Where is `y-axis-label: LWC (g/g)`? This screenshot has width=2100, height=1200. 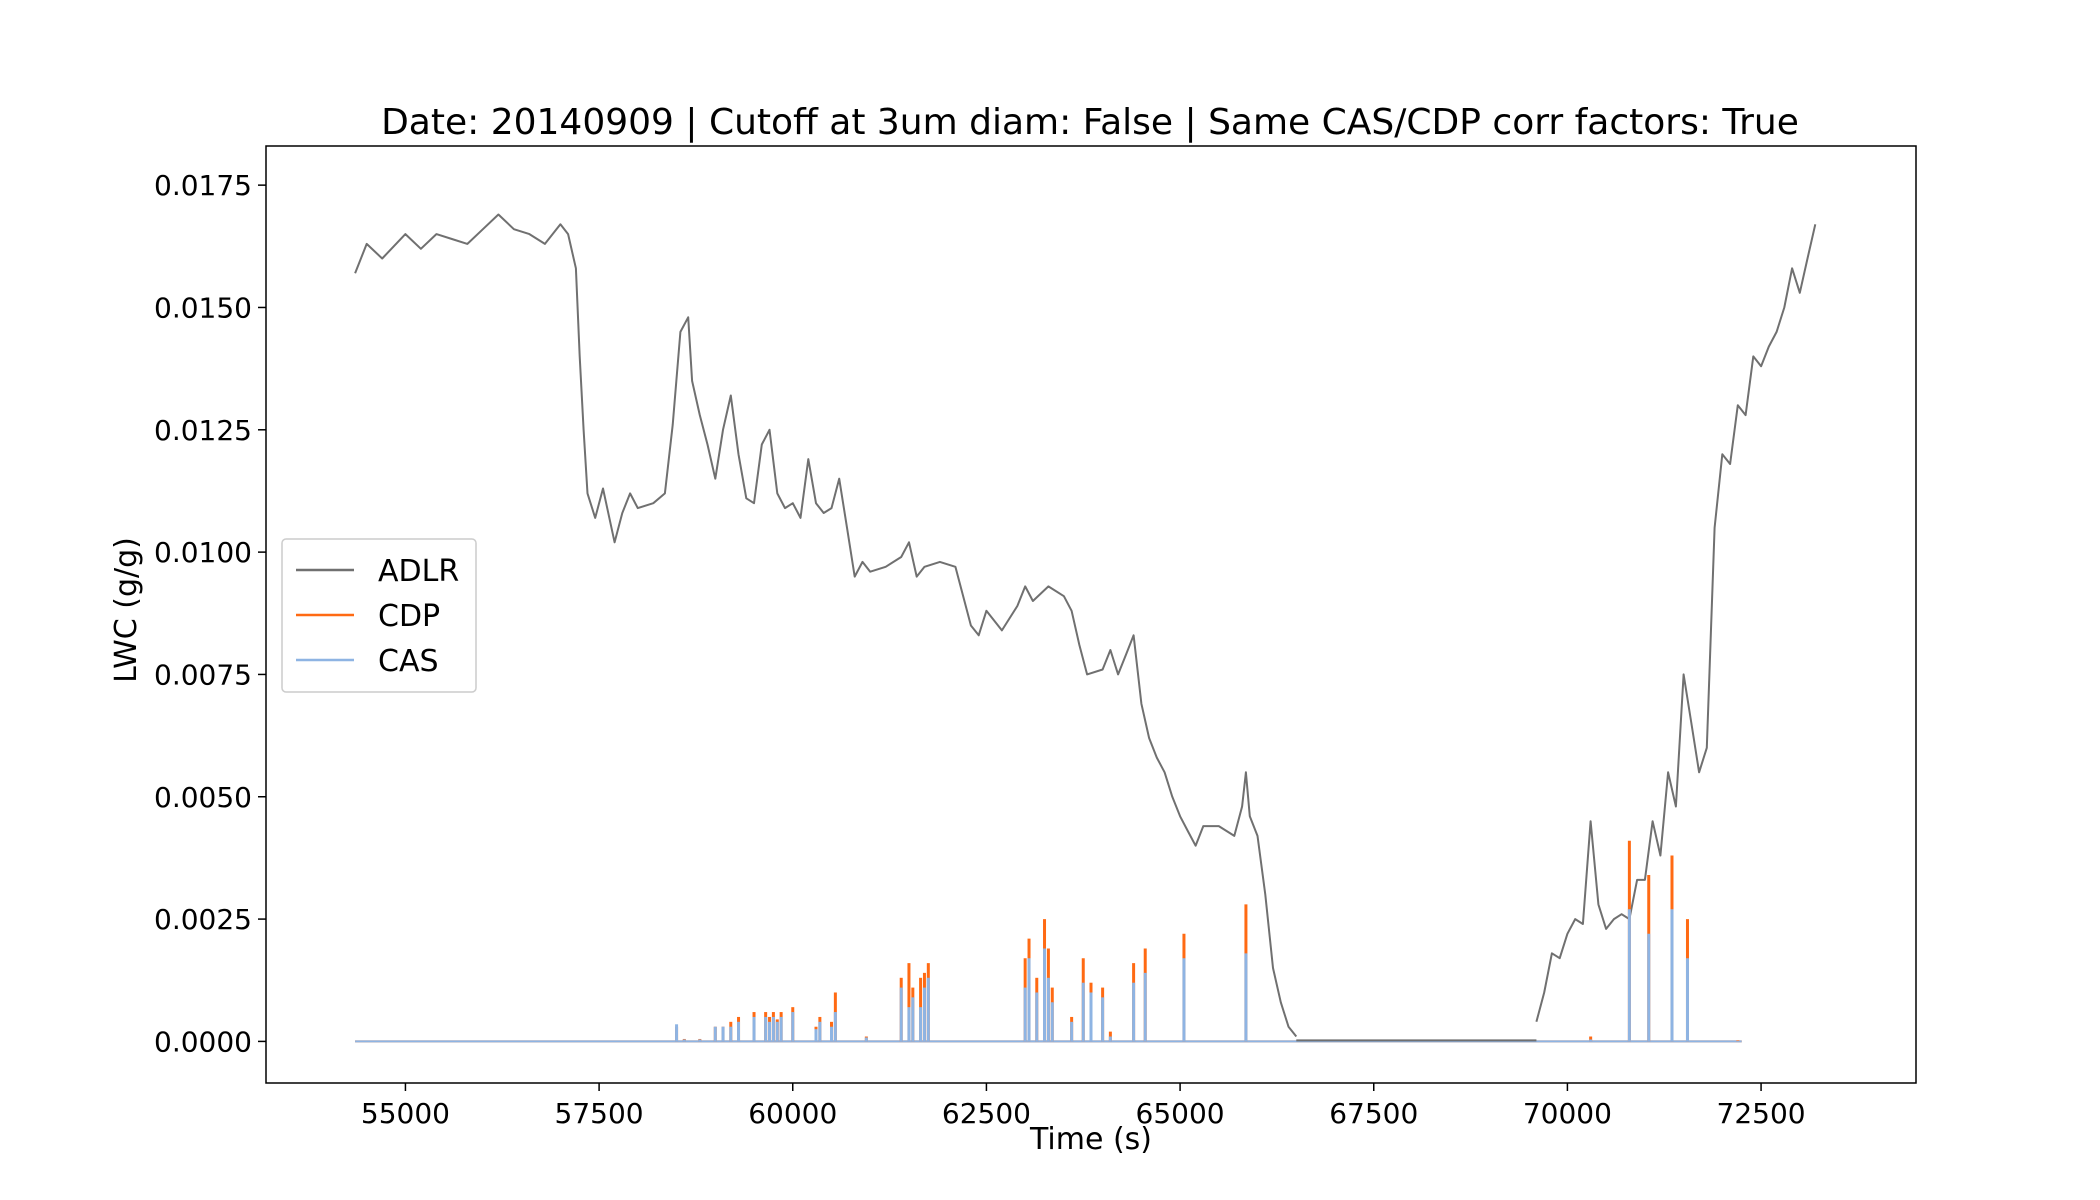
y-axis-label: LWC (g/g) is located at coordinates (126, 610).